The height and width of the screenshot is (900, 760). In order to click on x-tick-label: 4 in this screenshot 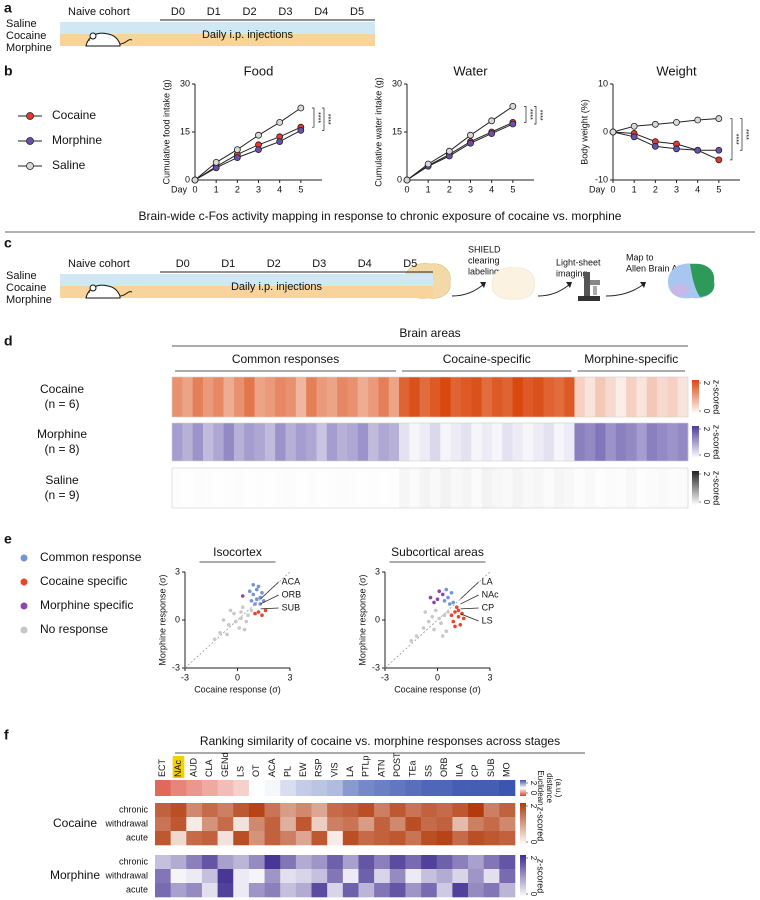, I will do `click(491, 189)`.